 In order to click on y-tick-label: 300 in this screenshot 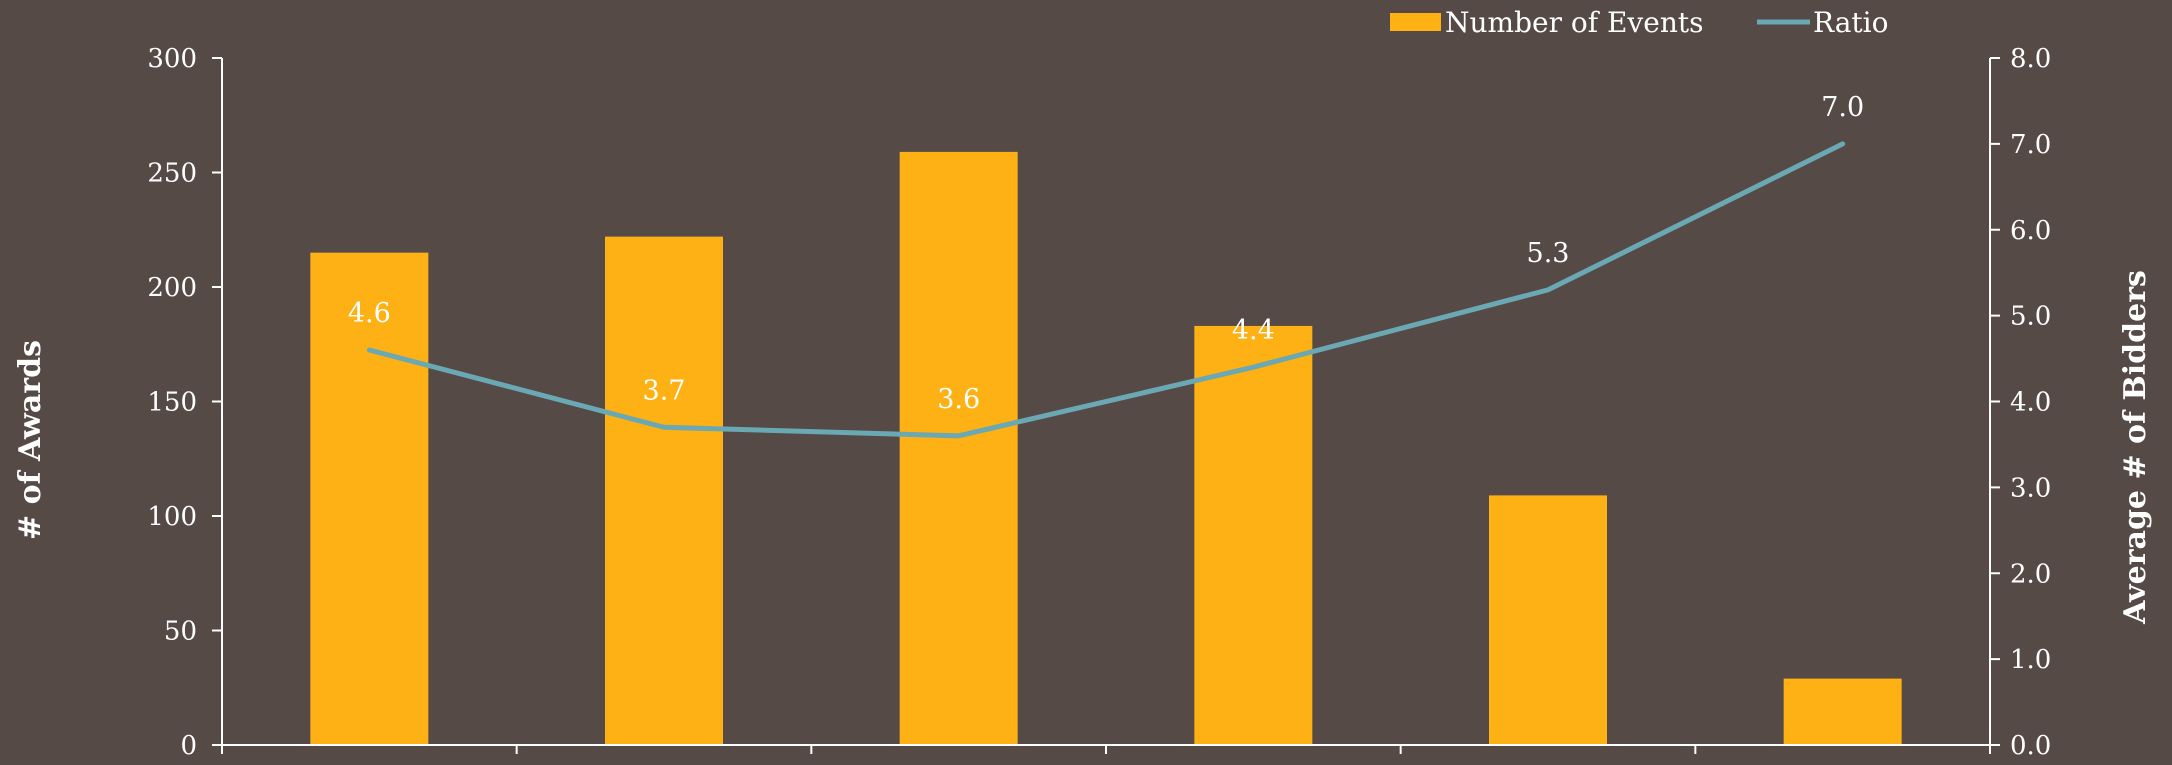, I will do `click(172, 59)`.